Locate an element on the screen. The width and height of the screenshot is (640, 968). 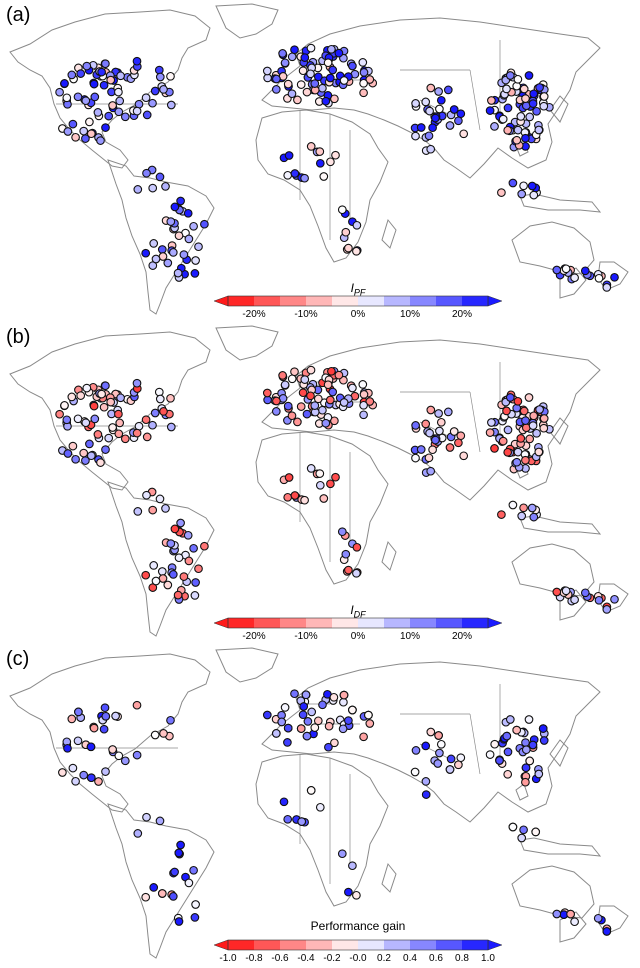
colorbar-title: IPF is located at coordinates (320, 289).